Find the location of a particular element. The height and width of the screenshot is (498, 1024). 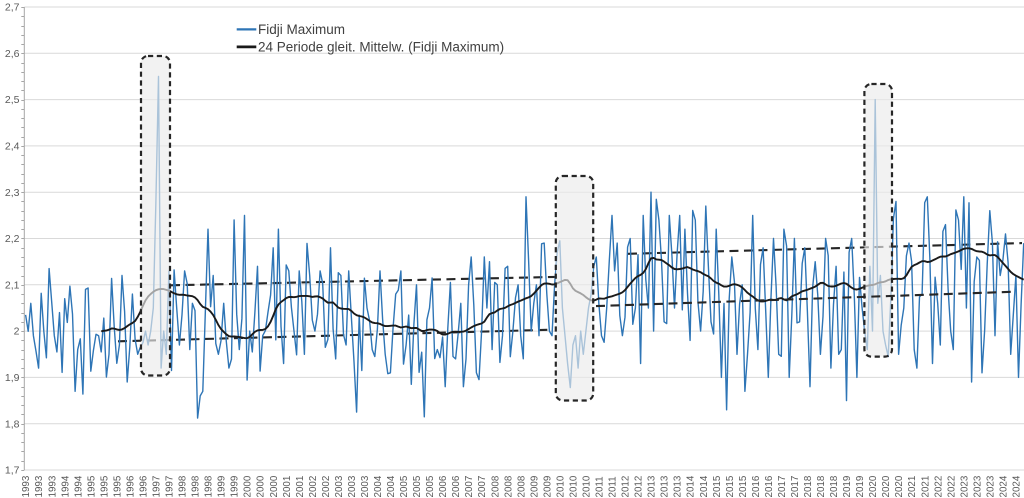

svg-text: 2,4 is located at coordinates (12, 147).